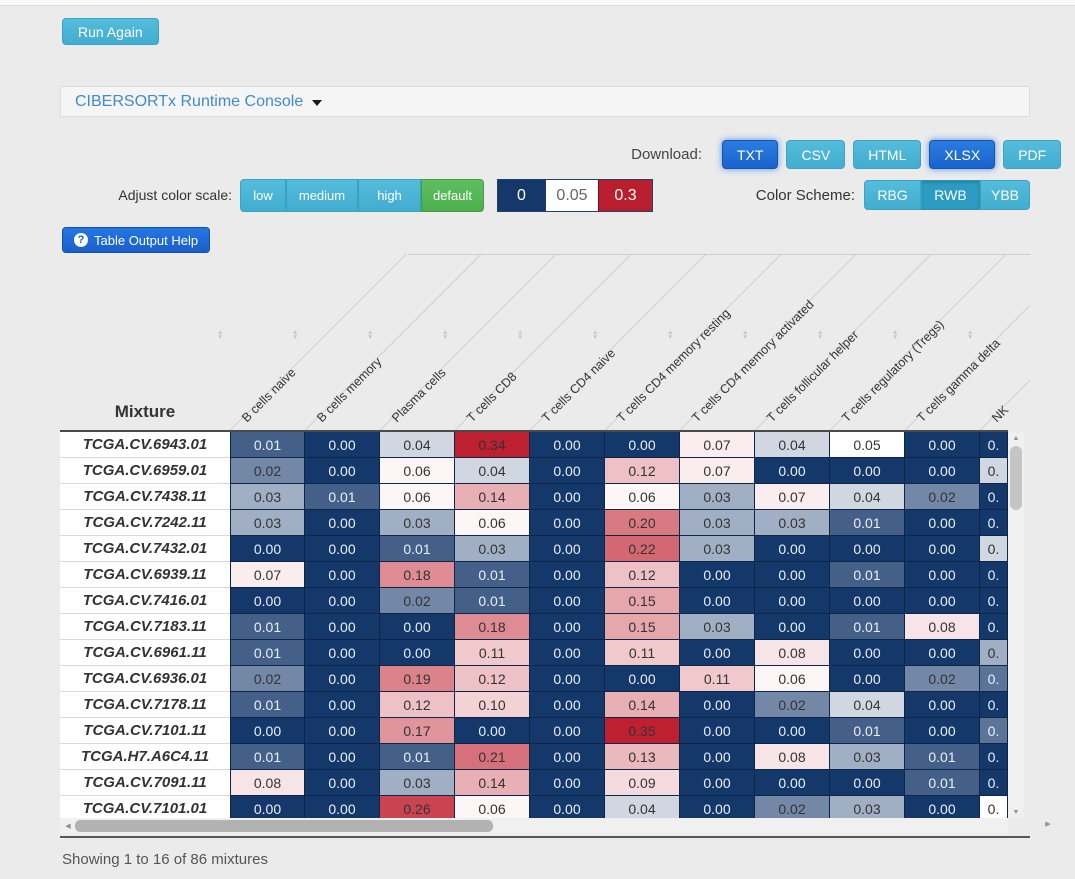 The image size is (1075, 879). What do you see at coordinates (146, 240) in the screenshot?
I see `help-button-label: Table Output Help` at bounding box center [146, 240].